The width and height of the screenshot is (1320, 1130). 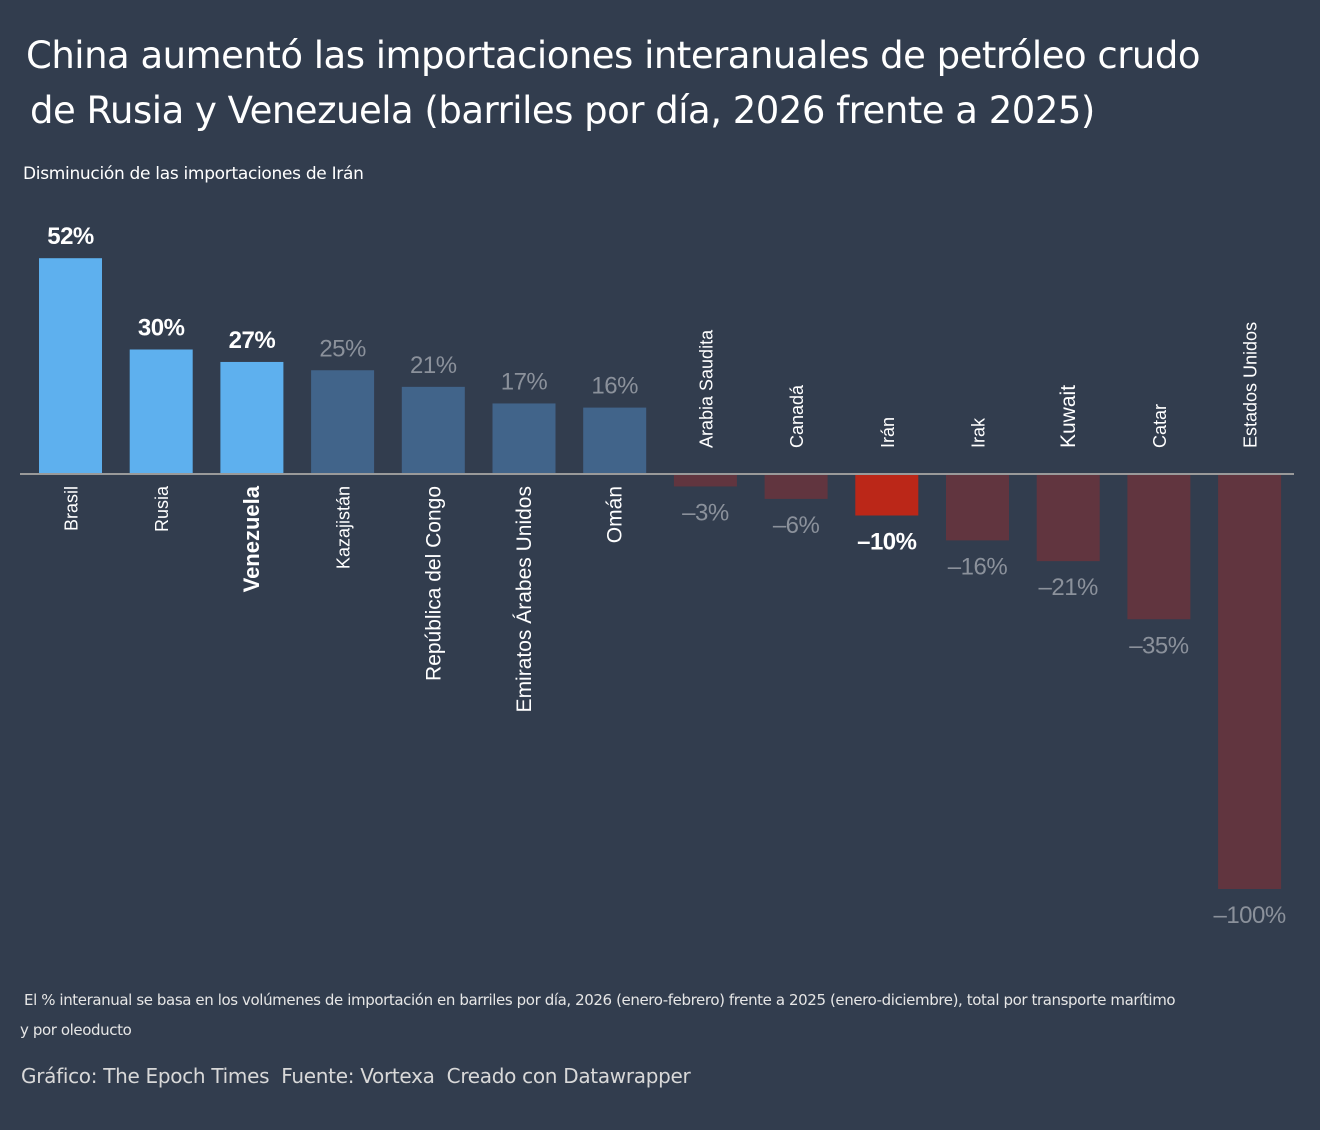 What do you see at coordinates (145, 1076) in the screenshot?
I see `credit-chart: Gráfico: The Epoch Times` at bounding box center [145, 1076].